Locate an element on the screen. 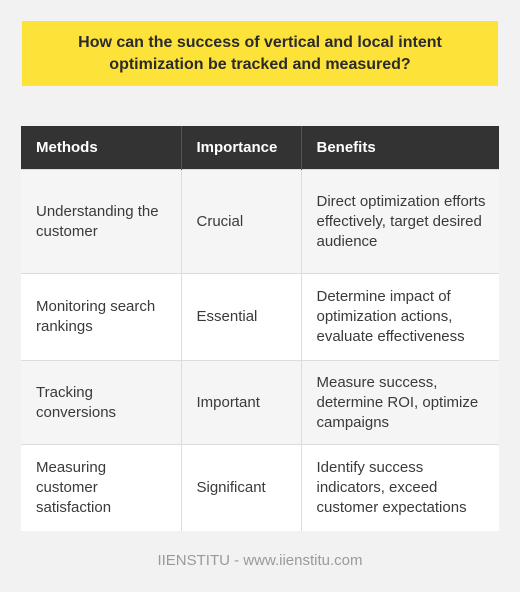 This screenshot has width=520, height=592. cell-method: Measuring customer satisfaction is located at coordinates (101, 487).